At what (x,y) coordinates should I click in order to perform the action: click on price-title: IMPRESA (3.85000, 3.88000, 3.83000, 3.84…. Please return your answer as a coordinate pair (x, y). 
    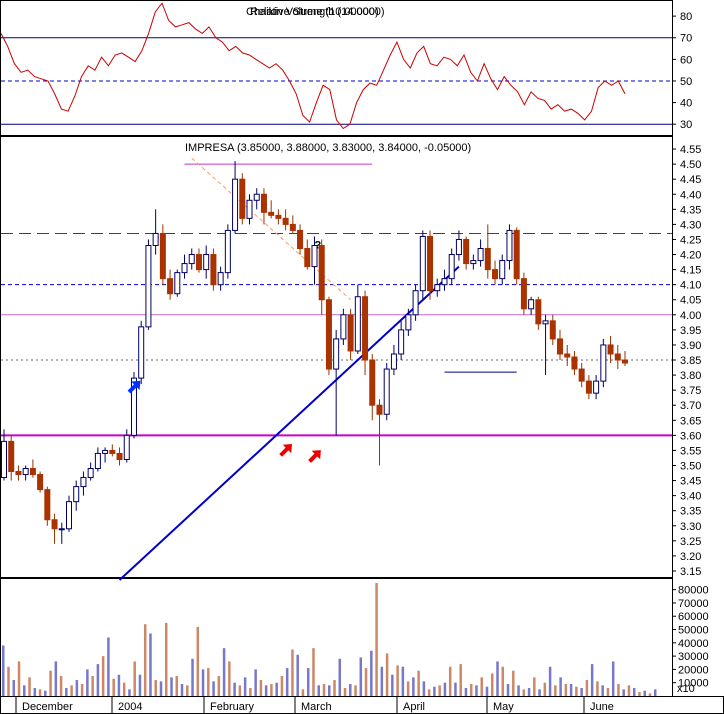
    Looking at the image, I should click on (328, 148).